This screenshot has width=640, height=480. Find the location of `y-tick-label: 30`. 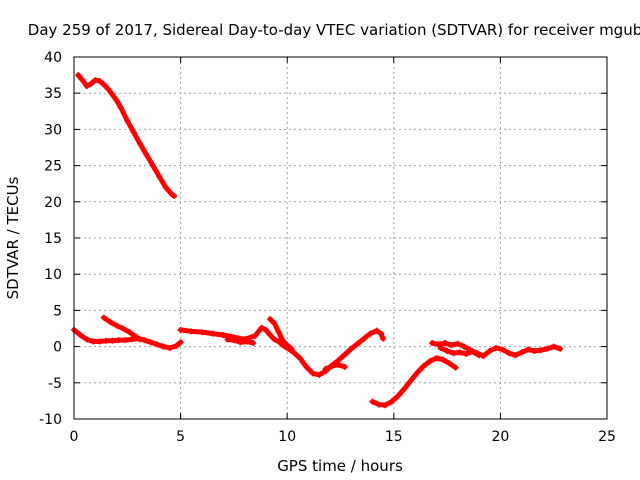

y-tick-label: 30 is located at coordinates (53, 130).